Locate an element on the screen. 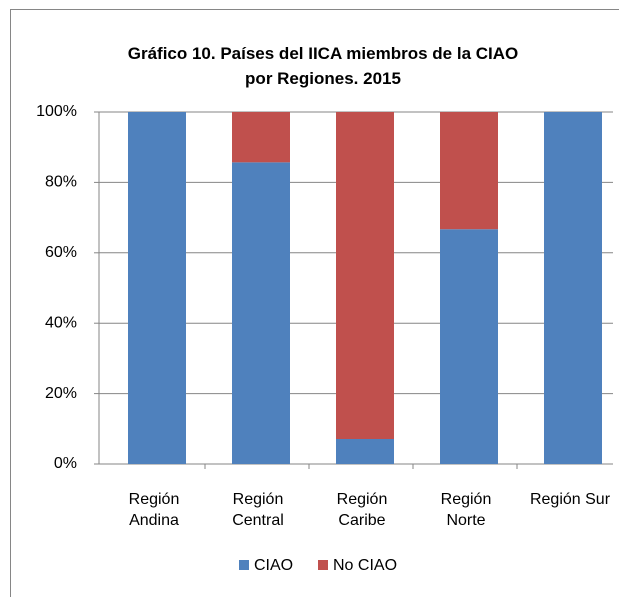 This screenshot has height=597, width=619. y-tick-label: 100% is located at coordinates (56, 111).